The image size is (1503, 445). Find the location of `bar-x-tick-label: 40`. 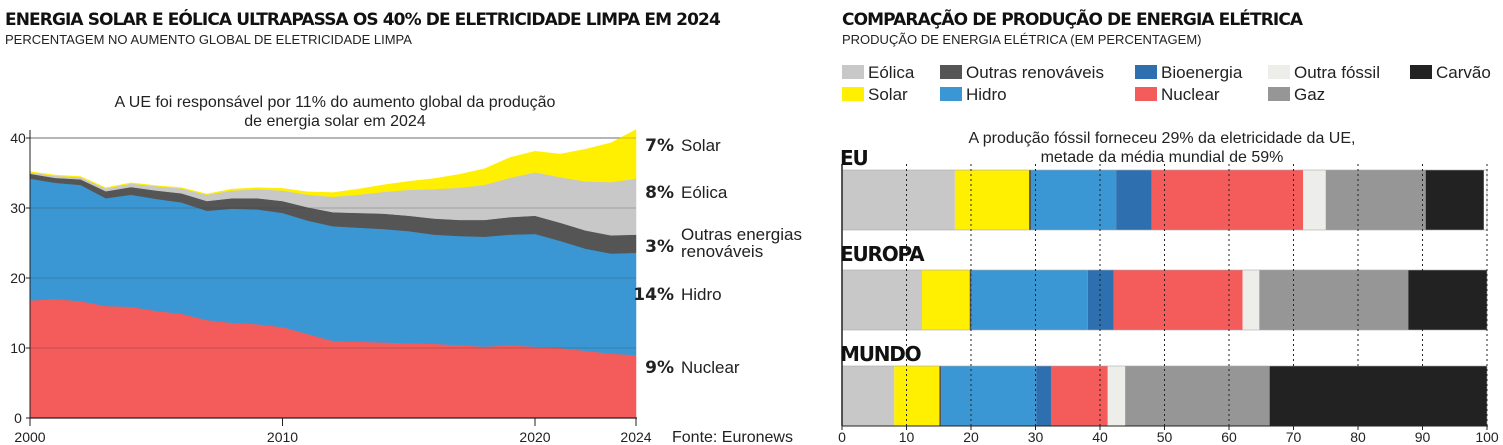

bar-x-tick-label: 40 is located at coordinates (1100, 437).